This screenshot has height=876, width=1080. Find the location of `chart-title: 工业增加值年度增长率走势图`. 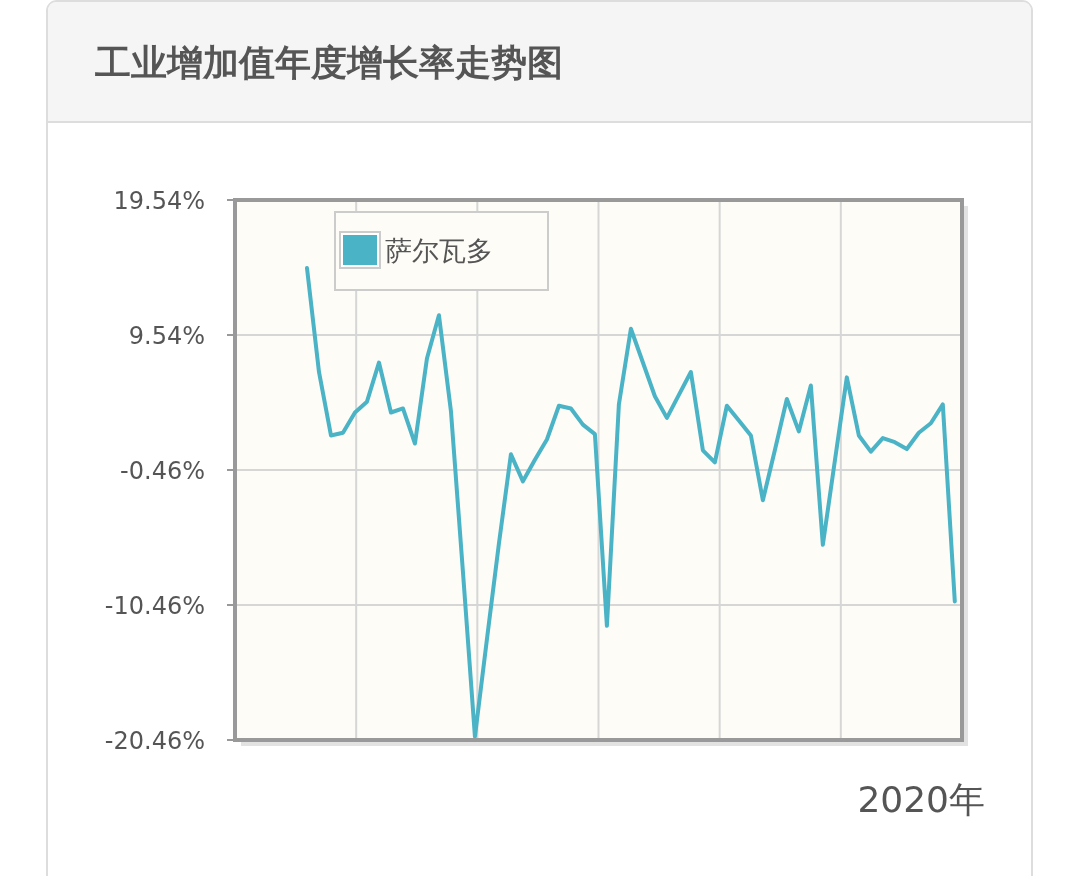

chart-title: 工业增加值年度增长率走势图 is located at coordinates (329, 62).